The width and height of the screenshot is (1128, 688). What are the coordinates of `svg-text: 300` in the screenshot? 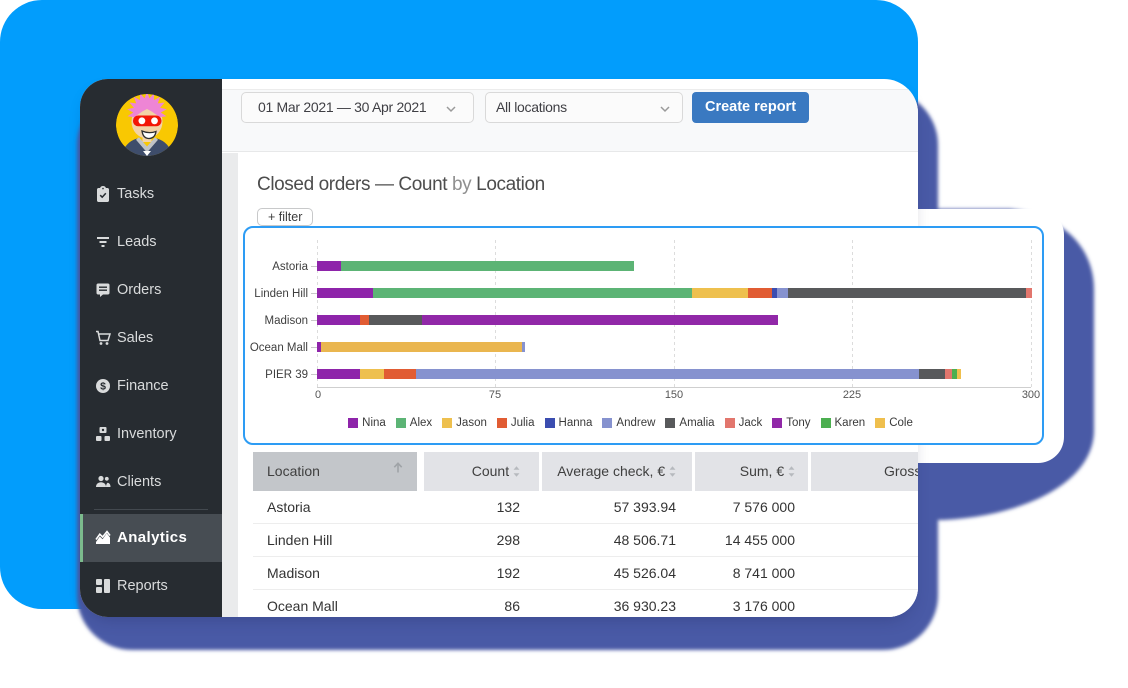 It's located at (1031, 395).